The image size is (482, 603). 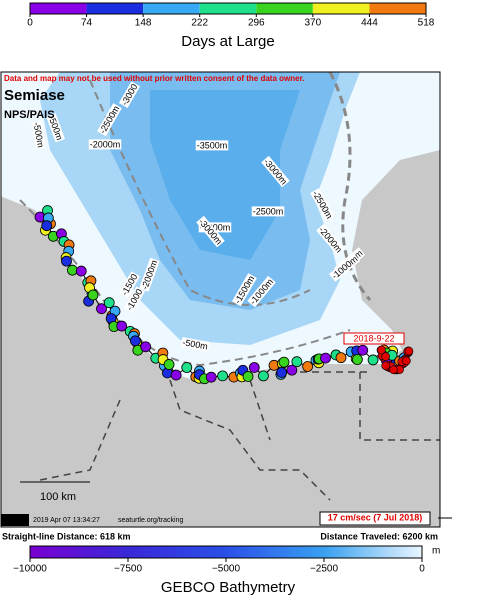 What do you see at coordinates (128, 569) in the screenshot?
I see `tick-label: −7500` at bounding box center [128, 569].